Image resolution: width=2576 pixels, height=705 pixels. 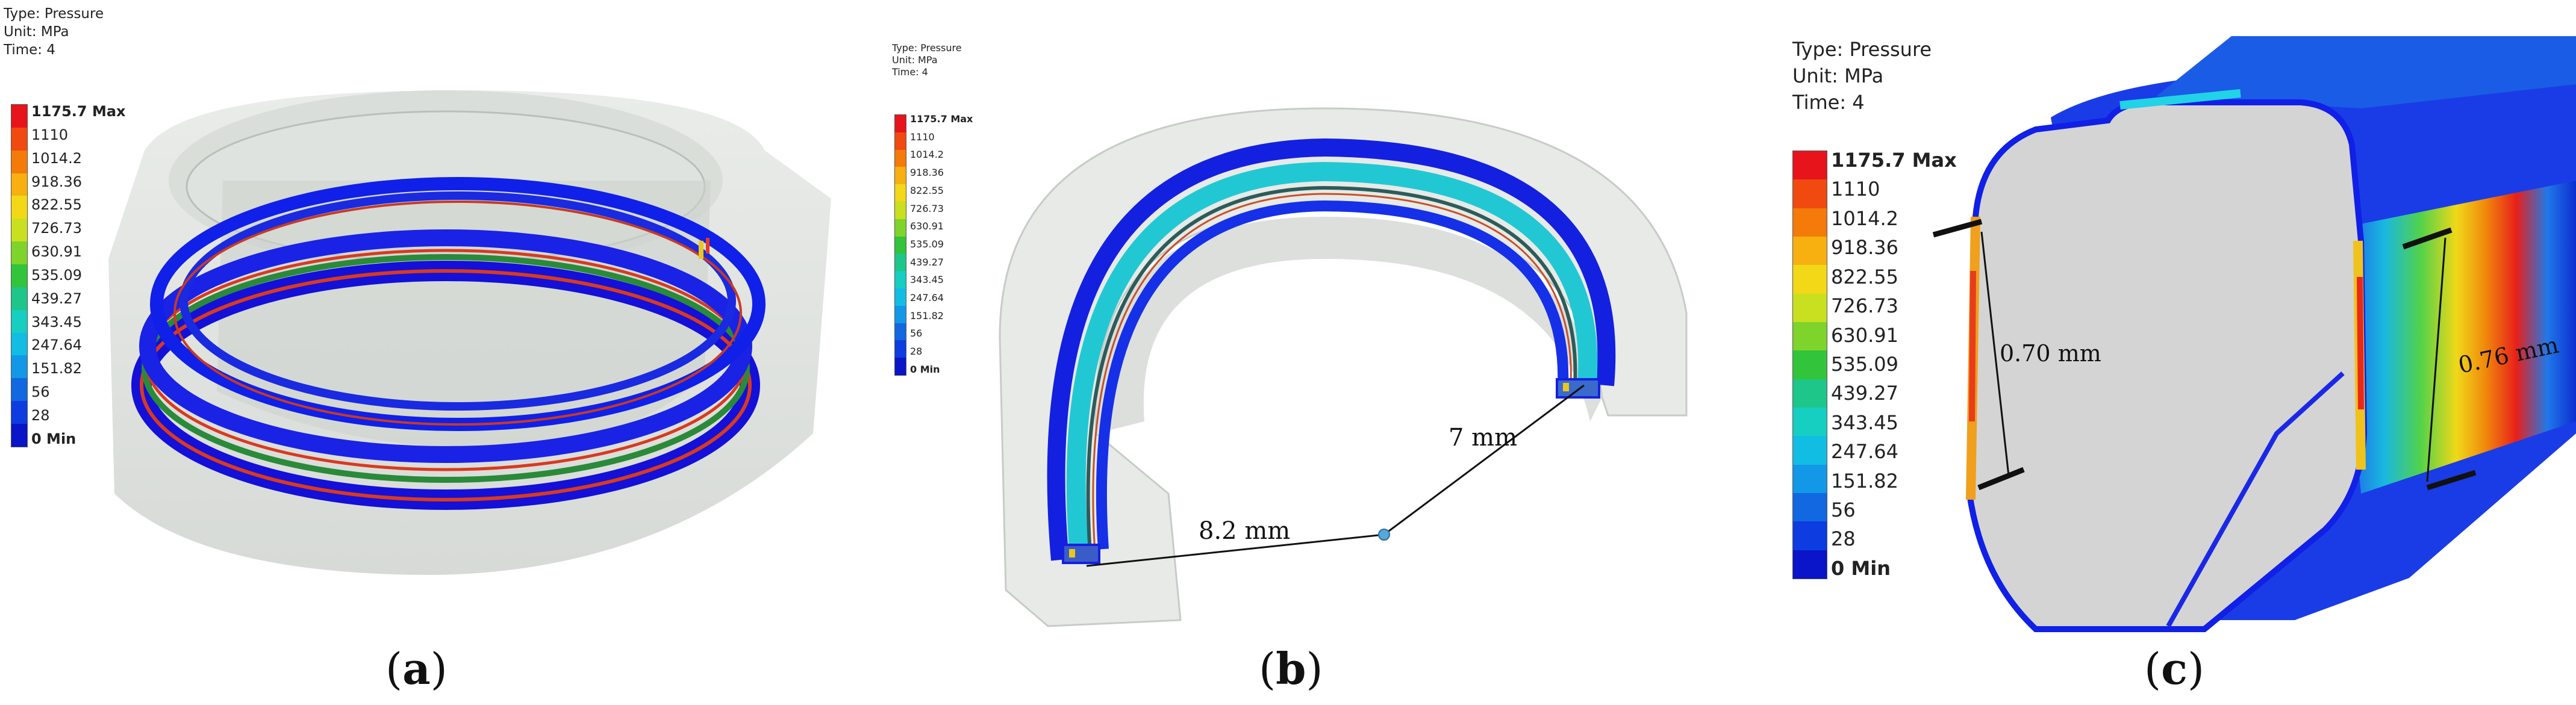 I want to click on top-edge-cyan, so click(x=2180, y=100).